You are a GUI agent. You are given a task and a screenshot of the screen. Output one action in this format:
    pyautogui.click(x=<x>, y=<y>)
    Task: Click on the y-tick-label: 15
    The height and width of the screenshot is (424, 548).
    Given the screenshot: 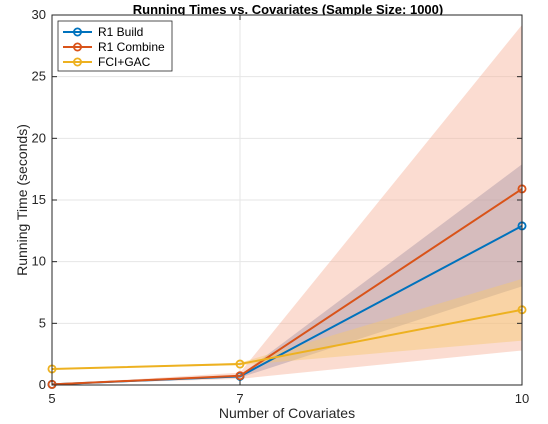 What is the action you would take?
    pyautogui.click(x=39, y=199)
    